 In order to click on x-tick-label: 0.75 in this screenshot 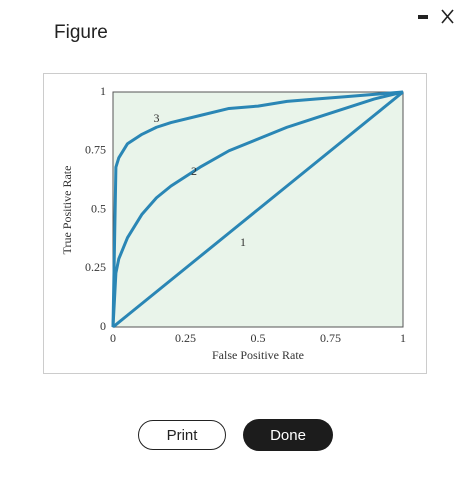, I will do `click(330, 338)`.